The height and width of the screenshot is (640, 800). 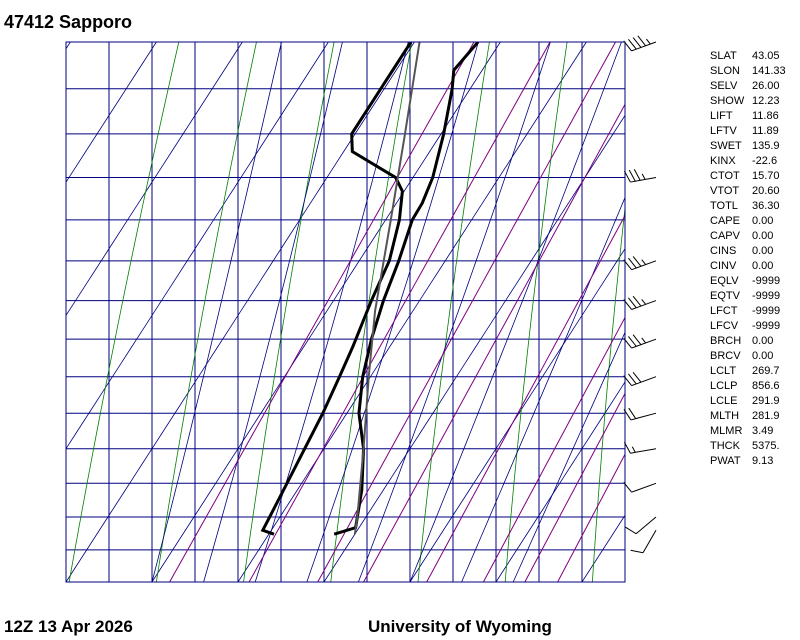 I want to click on index-key: CINV, so click(x=723, y=266).